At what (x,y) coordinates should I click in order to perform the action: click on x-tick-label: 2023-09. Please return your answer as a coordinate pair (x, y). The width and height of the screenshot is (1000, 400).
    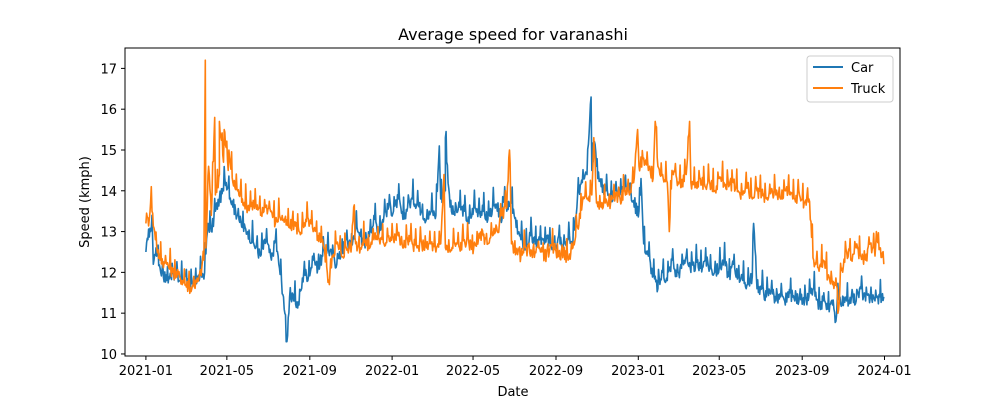
    Looking at the image, I should click on (802, 371).